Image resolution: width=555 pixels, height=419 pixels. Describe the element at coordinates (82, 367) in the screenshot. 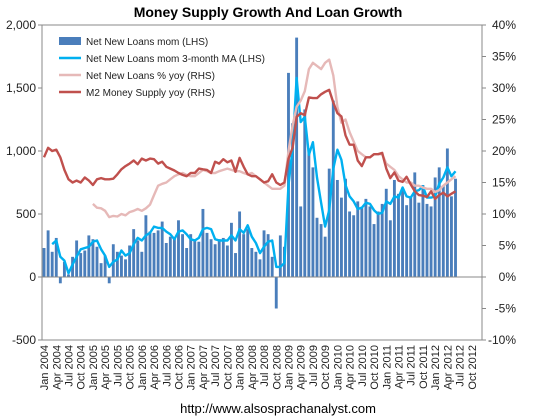

I see `x-tick-label: Oct 2004` at that location.